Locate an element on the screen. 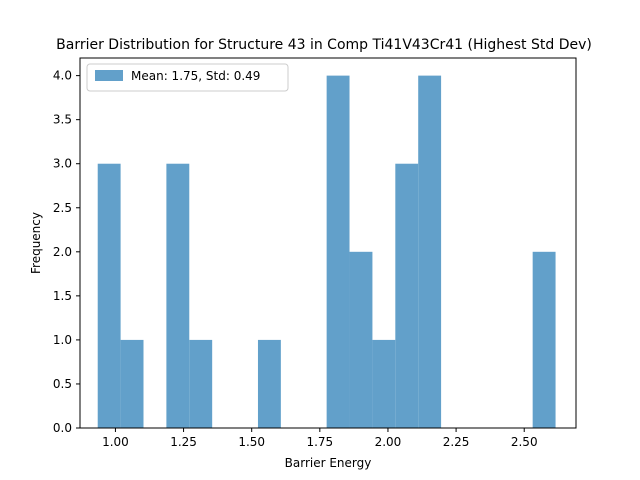 Image resolution: width=640 pixels, height=480 pixels. legend-swatch is located at coordinates (109, 75).